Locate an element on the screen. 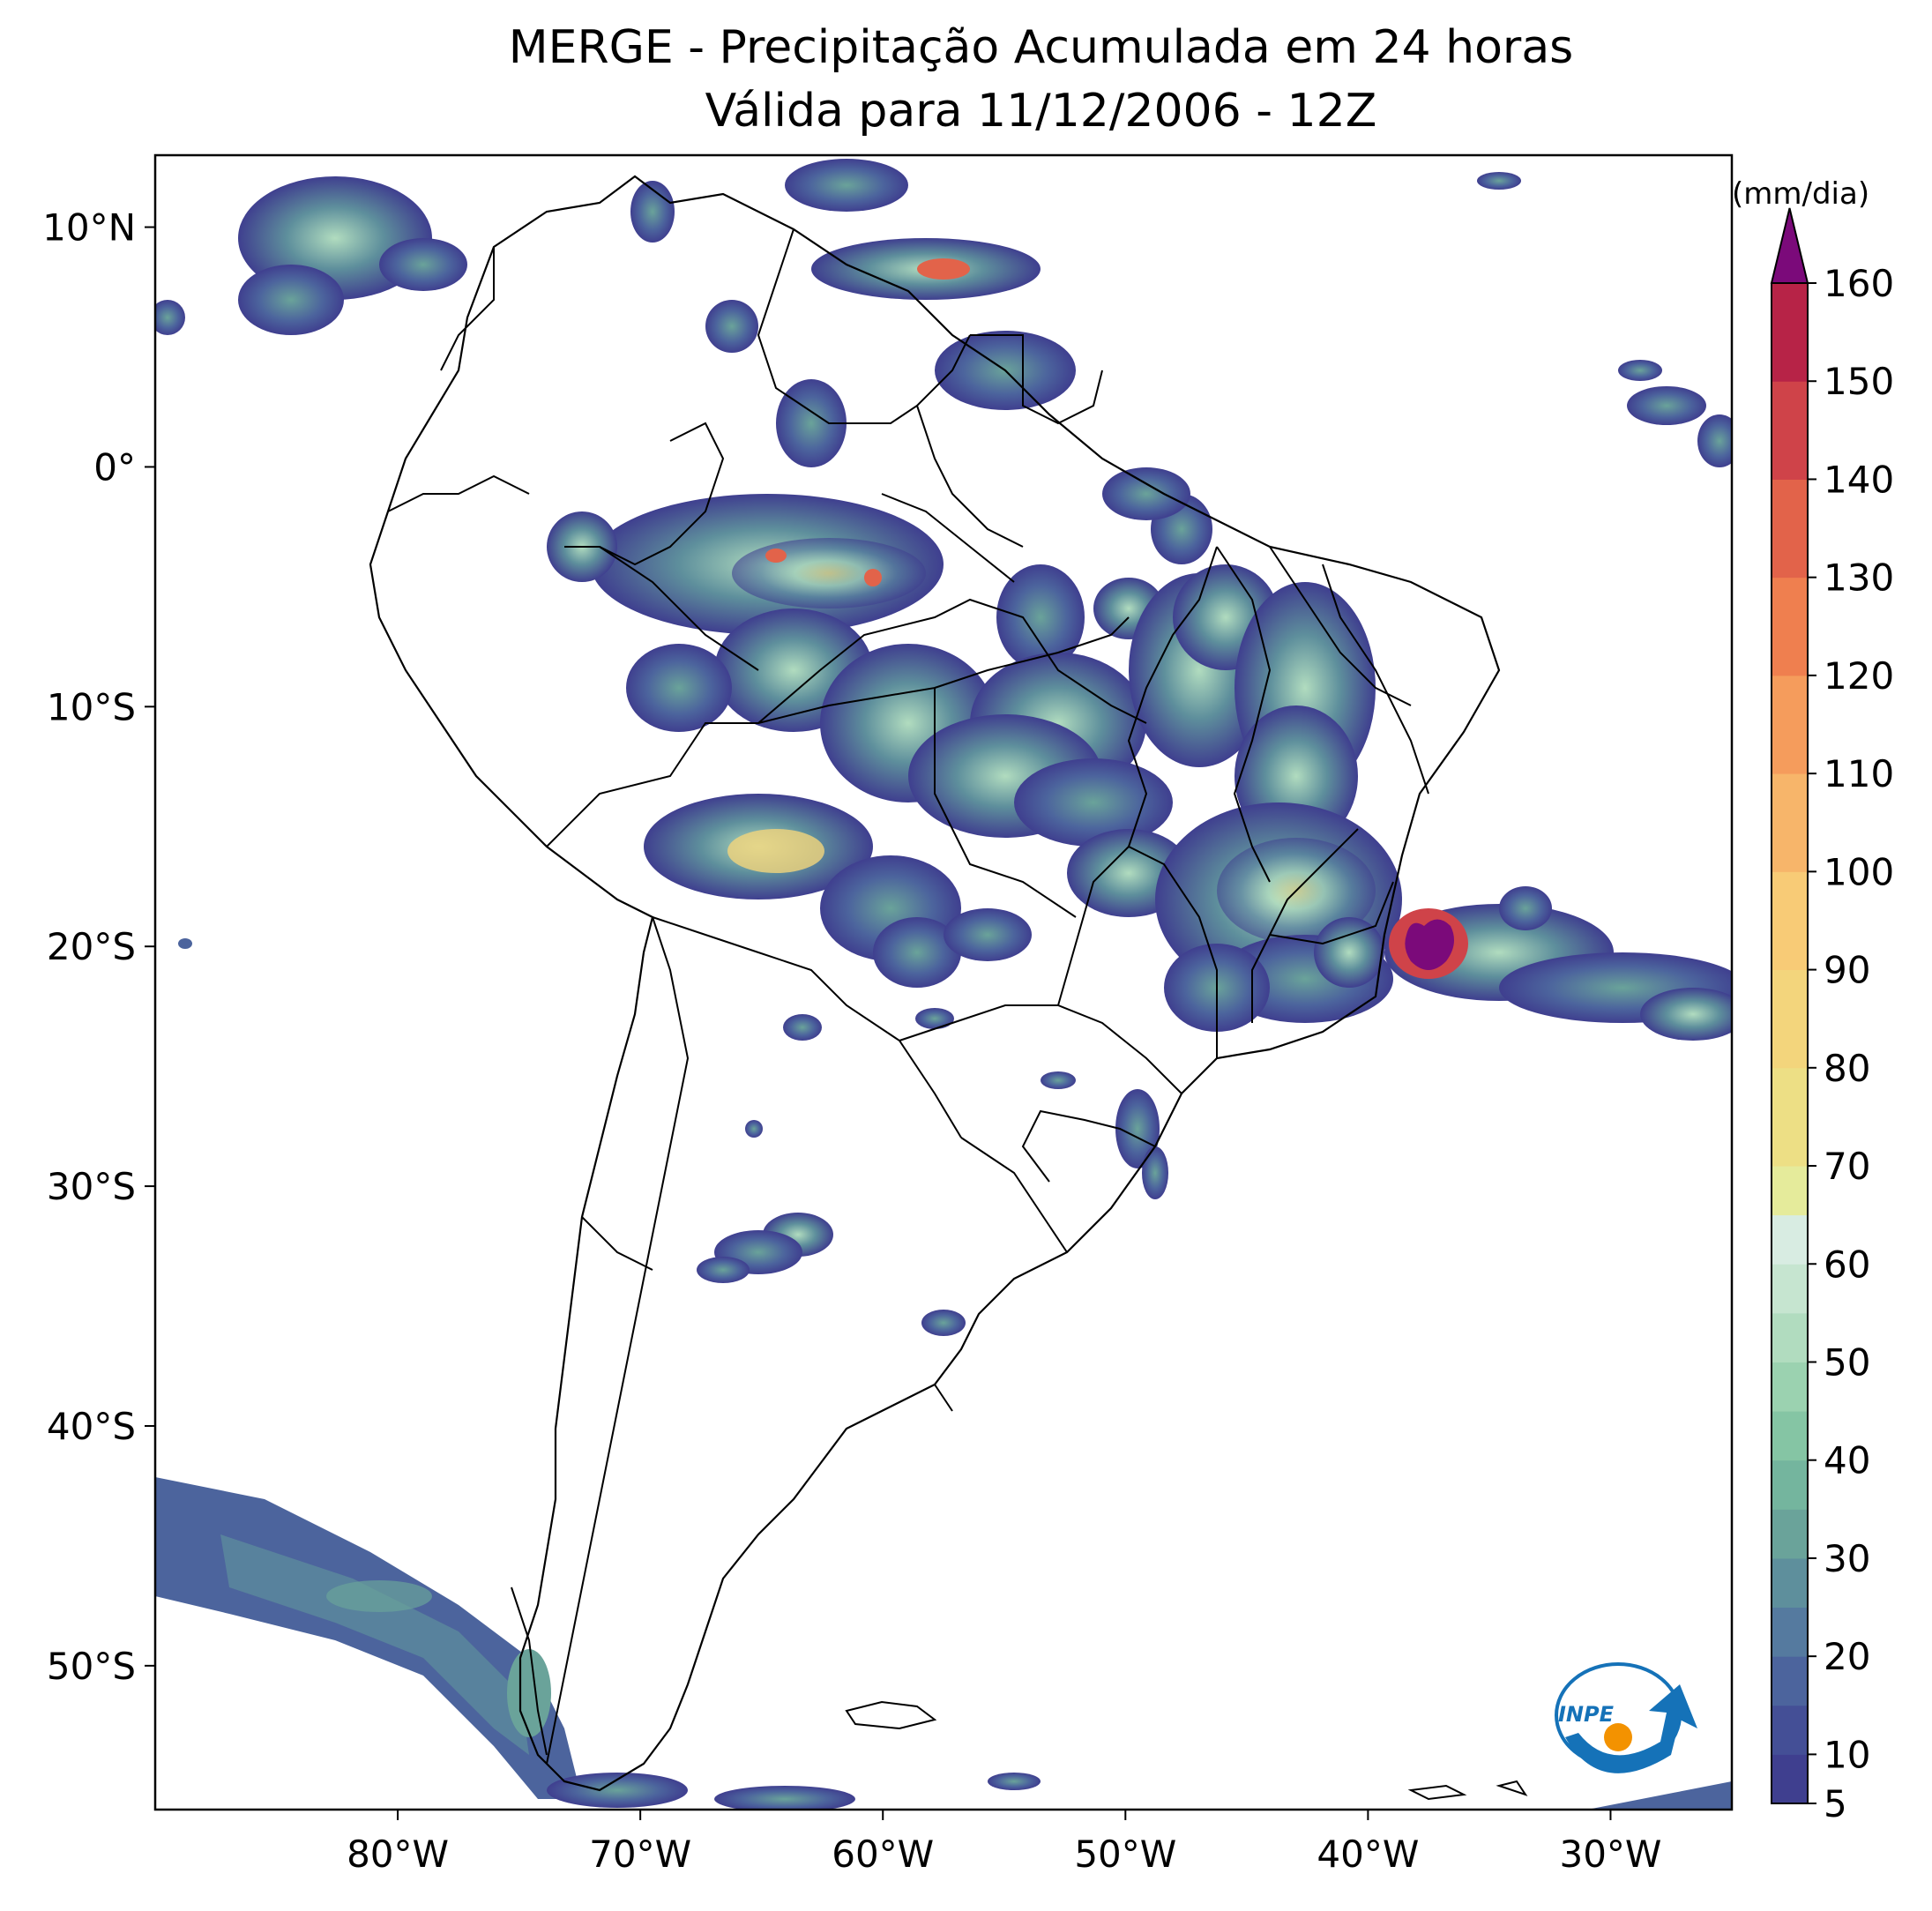  inpe-logo: INPE is located at coordinates (1626, 1718).